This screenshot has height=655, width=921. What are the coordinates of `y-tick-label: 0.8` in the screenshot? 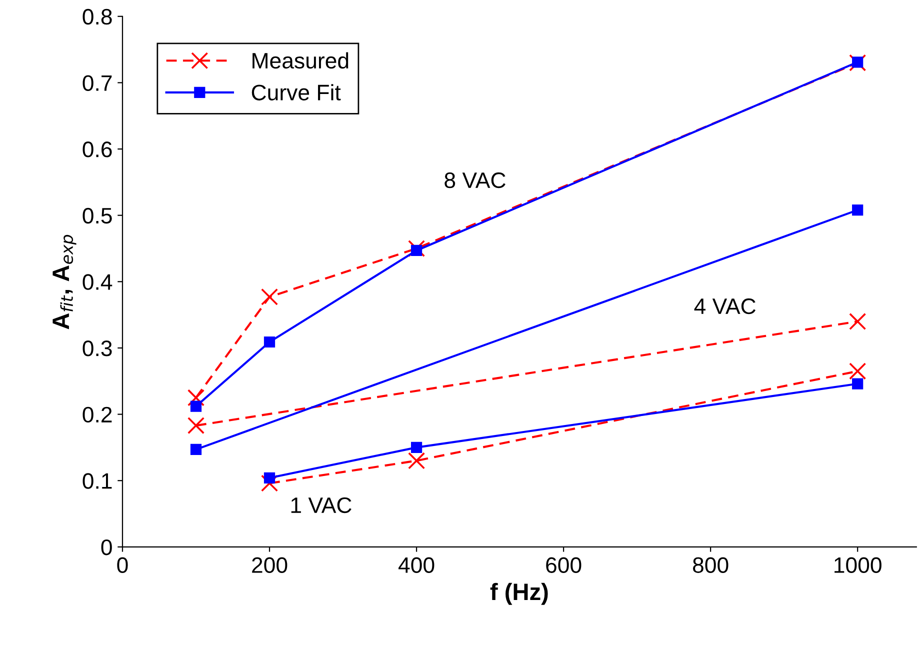 It's located at (97, 16).